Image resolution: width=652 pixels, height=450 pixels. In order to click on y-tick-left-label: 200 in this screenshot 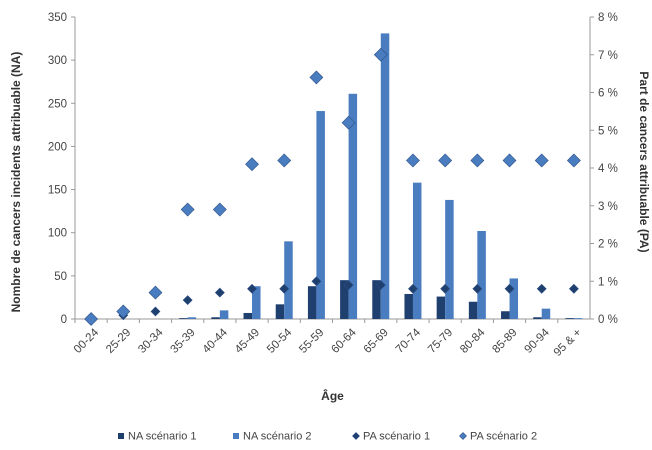, I will do `click(57, 147)`.